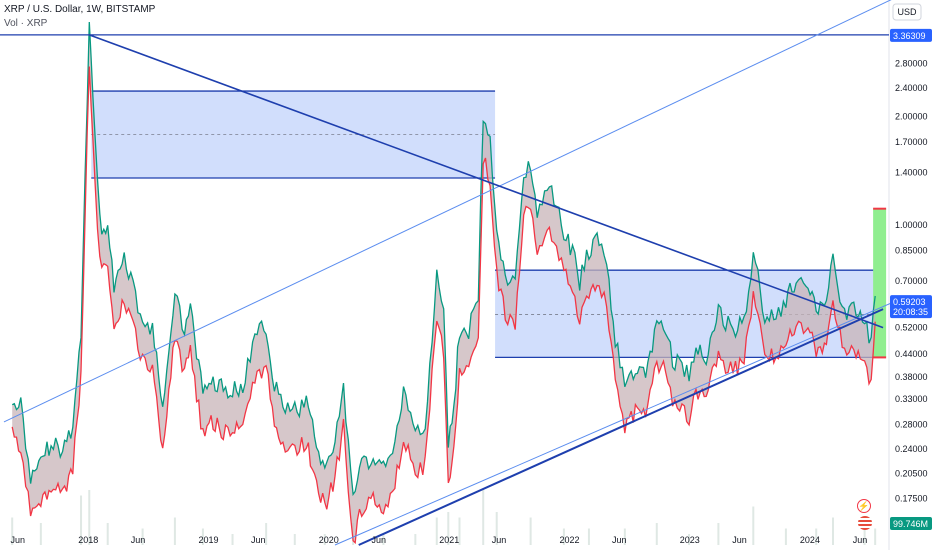 The image size is (932, 550). I want to click on price-tick-label: 0.85000, so click(911, 251).